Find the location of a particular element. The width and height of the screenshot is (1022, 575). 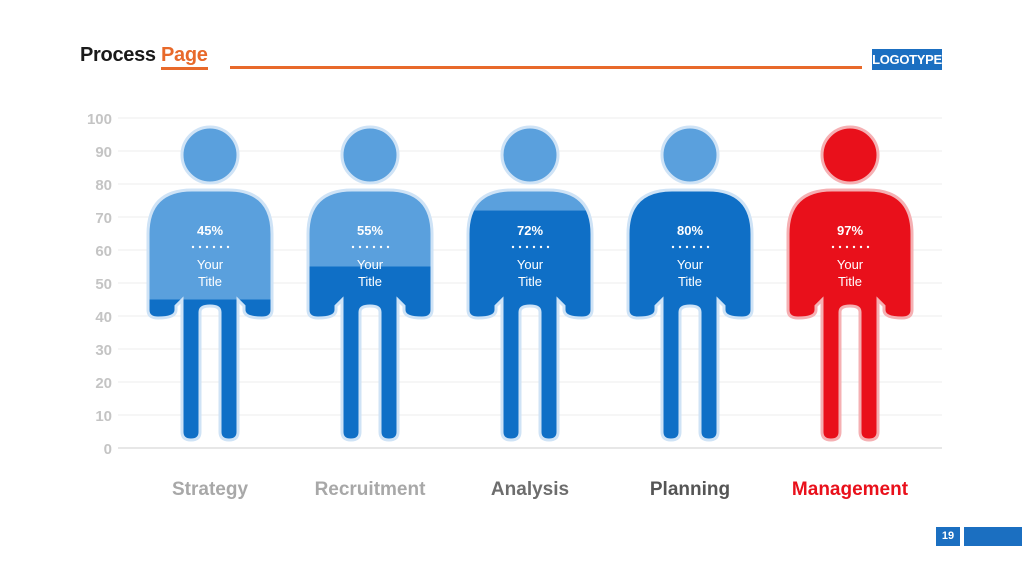

person-bar-analysis: 72% Your Title Analysis is located at coordinates (530, 312).